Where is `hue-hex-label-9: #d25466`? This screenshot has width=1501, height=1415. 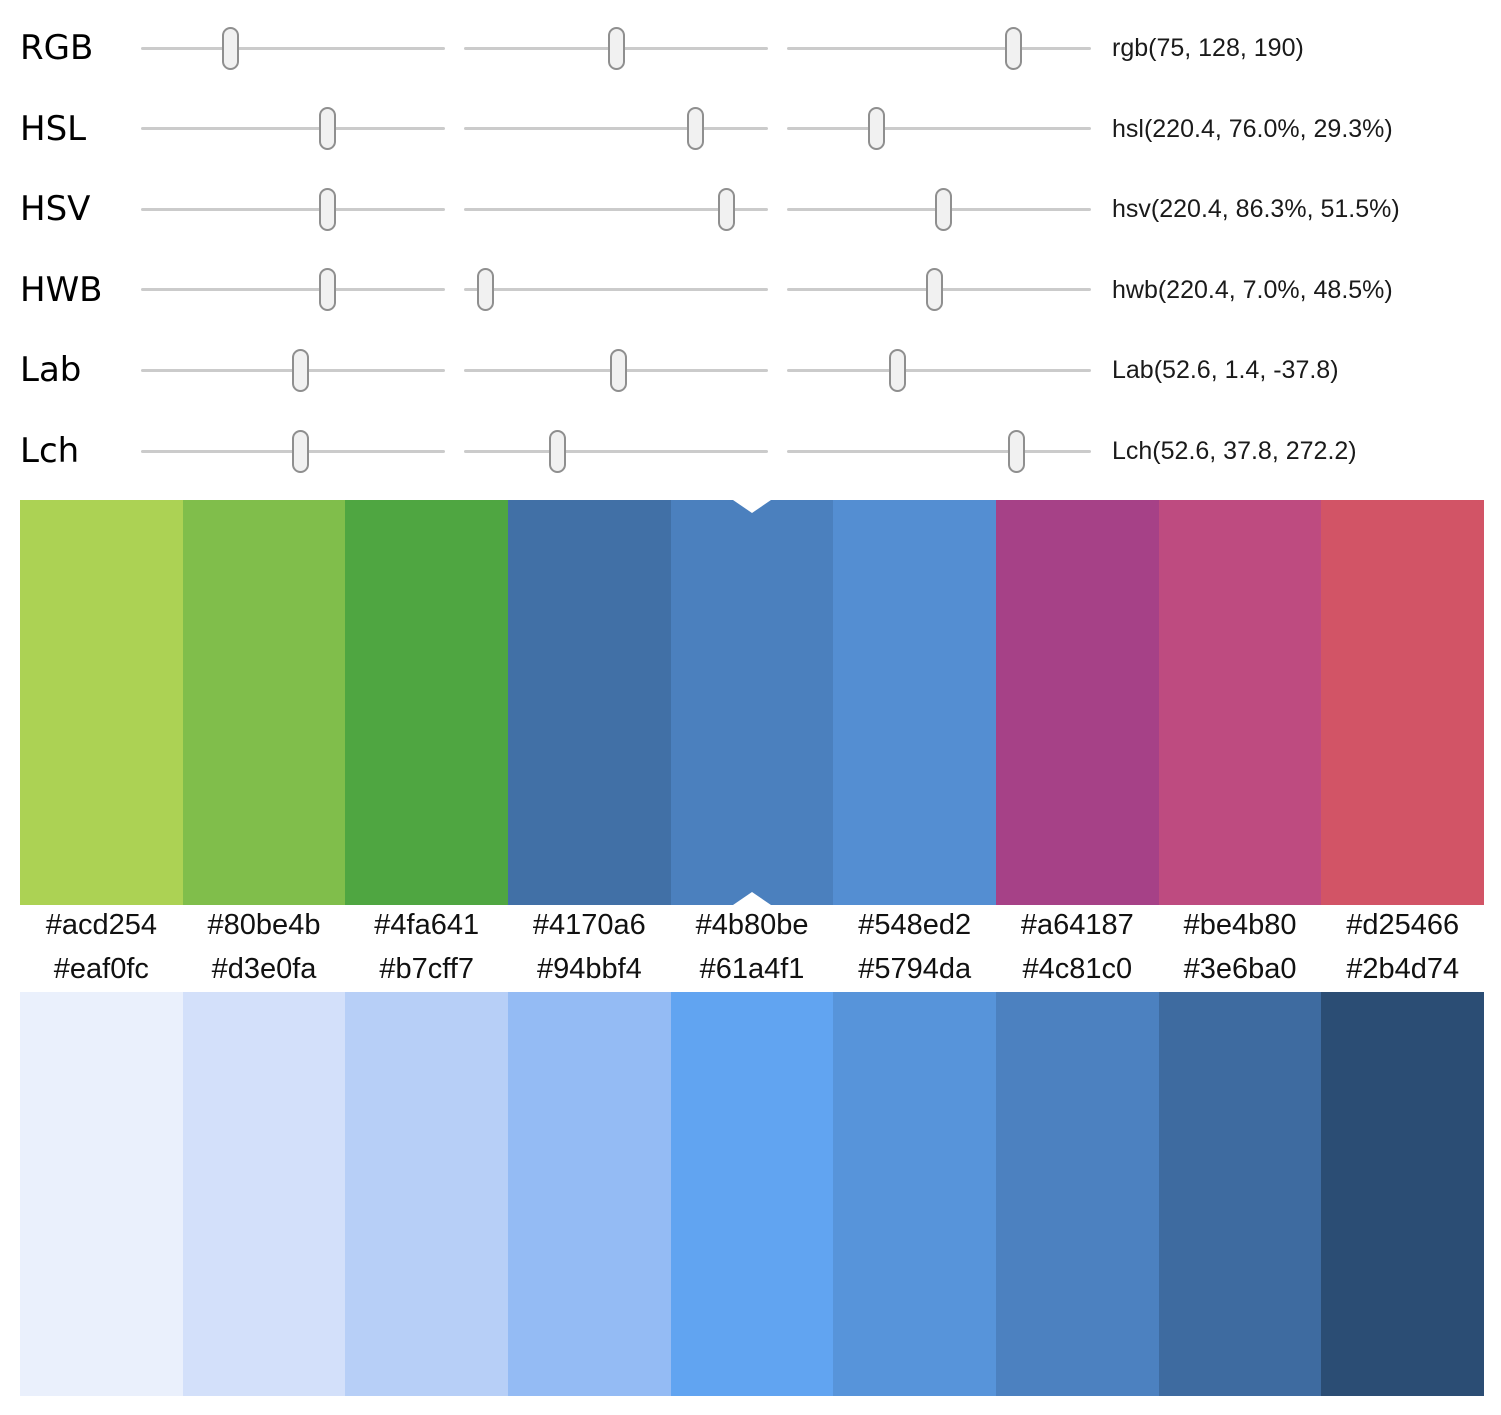 hue-hex-label-9: #d25466 is located at coordinates (1403, 925).